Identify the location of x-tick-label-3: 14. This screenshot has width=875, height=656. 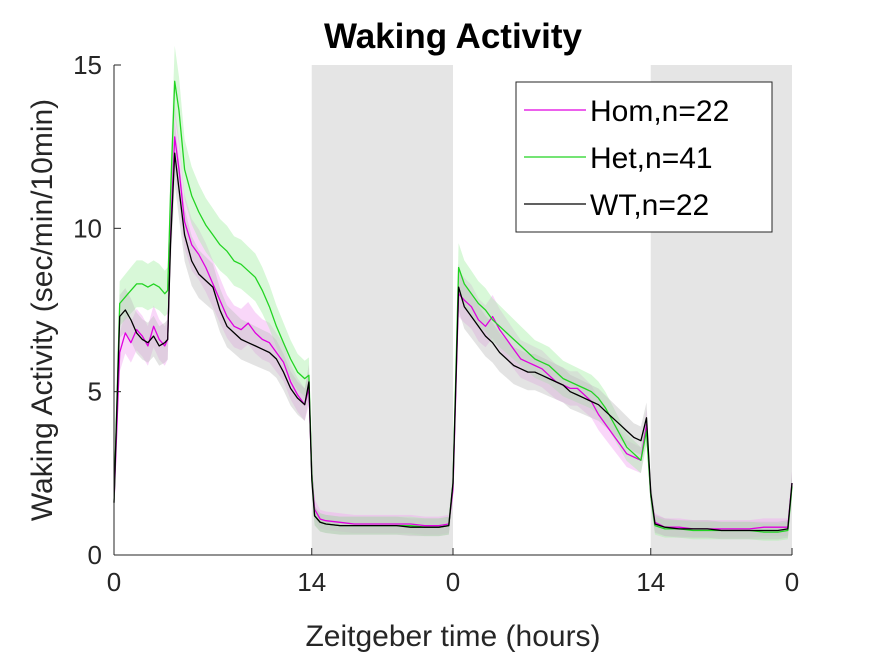
(650, 582).